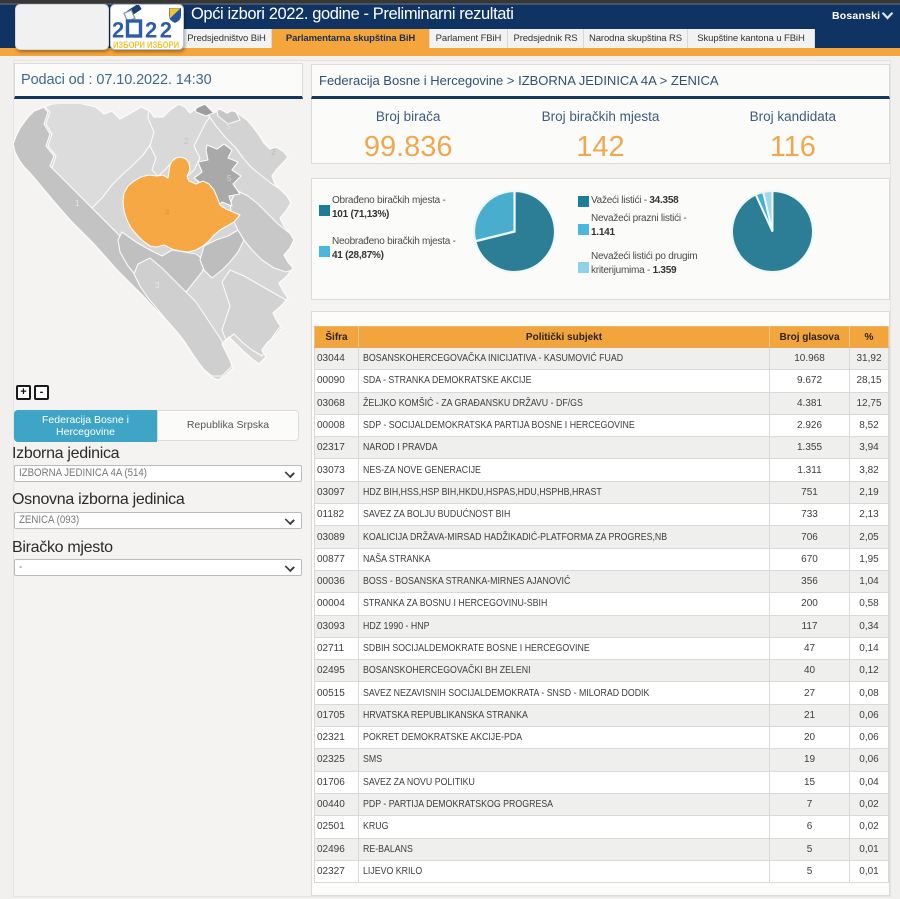 This screenshot has width=900, height=899. I want to click on svg-text: 22, so click(159, 30).